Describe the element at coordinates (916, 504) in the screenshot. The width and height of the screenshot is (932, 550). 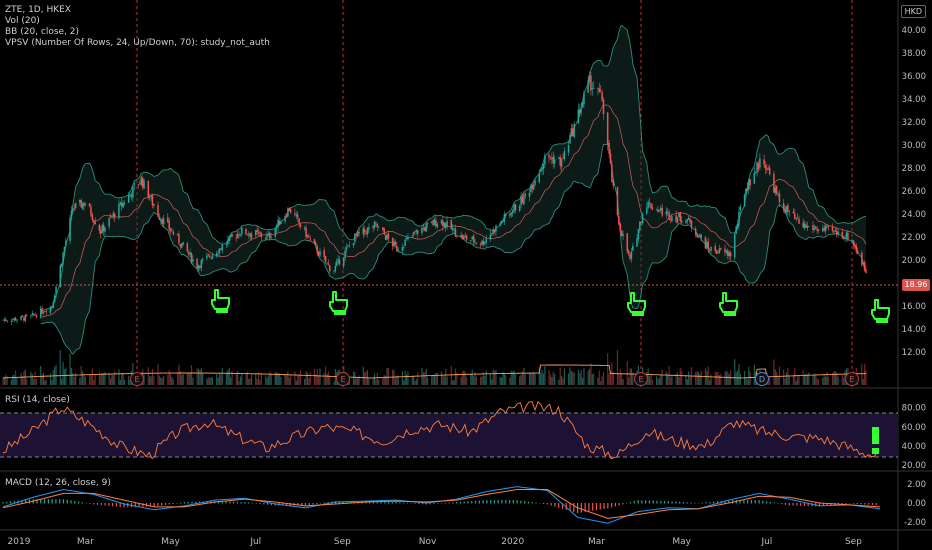
I see `macd-tick: 0.00` at that location.